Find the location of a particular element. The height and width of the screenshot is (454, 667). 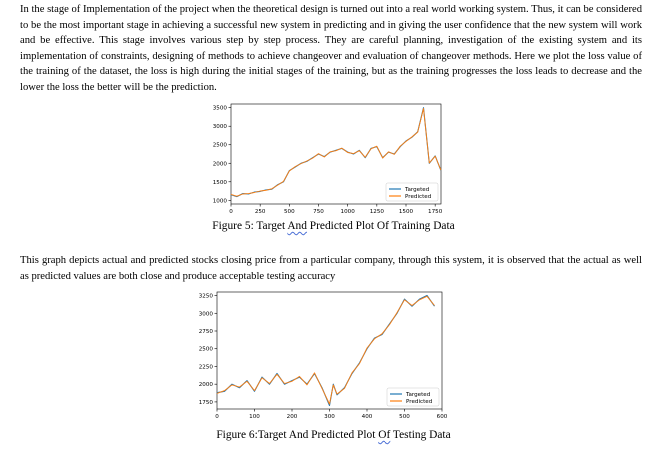

chart2-legend-label-targeted: Targeted is located at coordinates (418, 395).